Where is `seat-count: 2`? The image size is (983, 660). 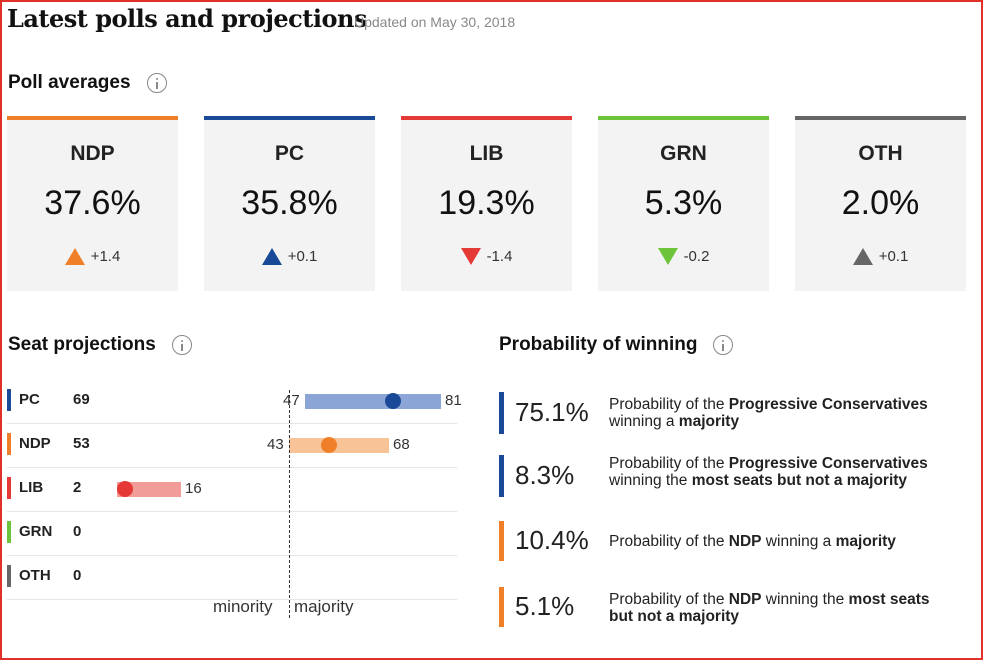 seat-count: 2 is located at coordinates (77, 487).